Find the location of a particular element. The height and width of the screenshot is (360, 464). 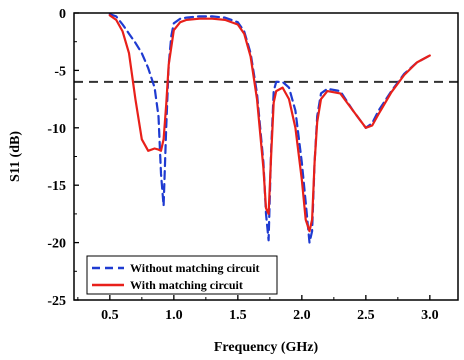

y-tick-label: 0 is located at coordinates (62, 14).